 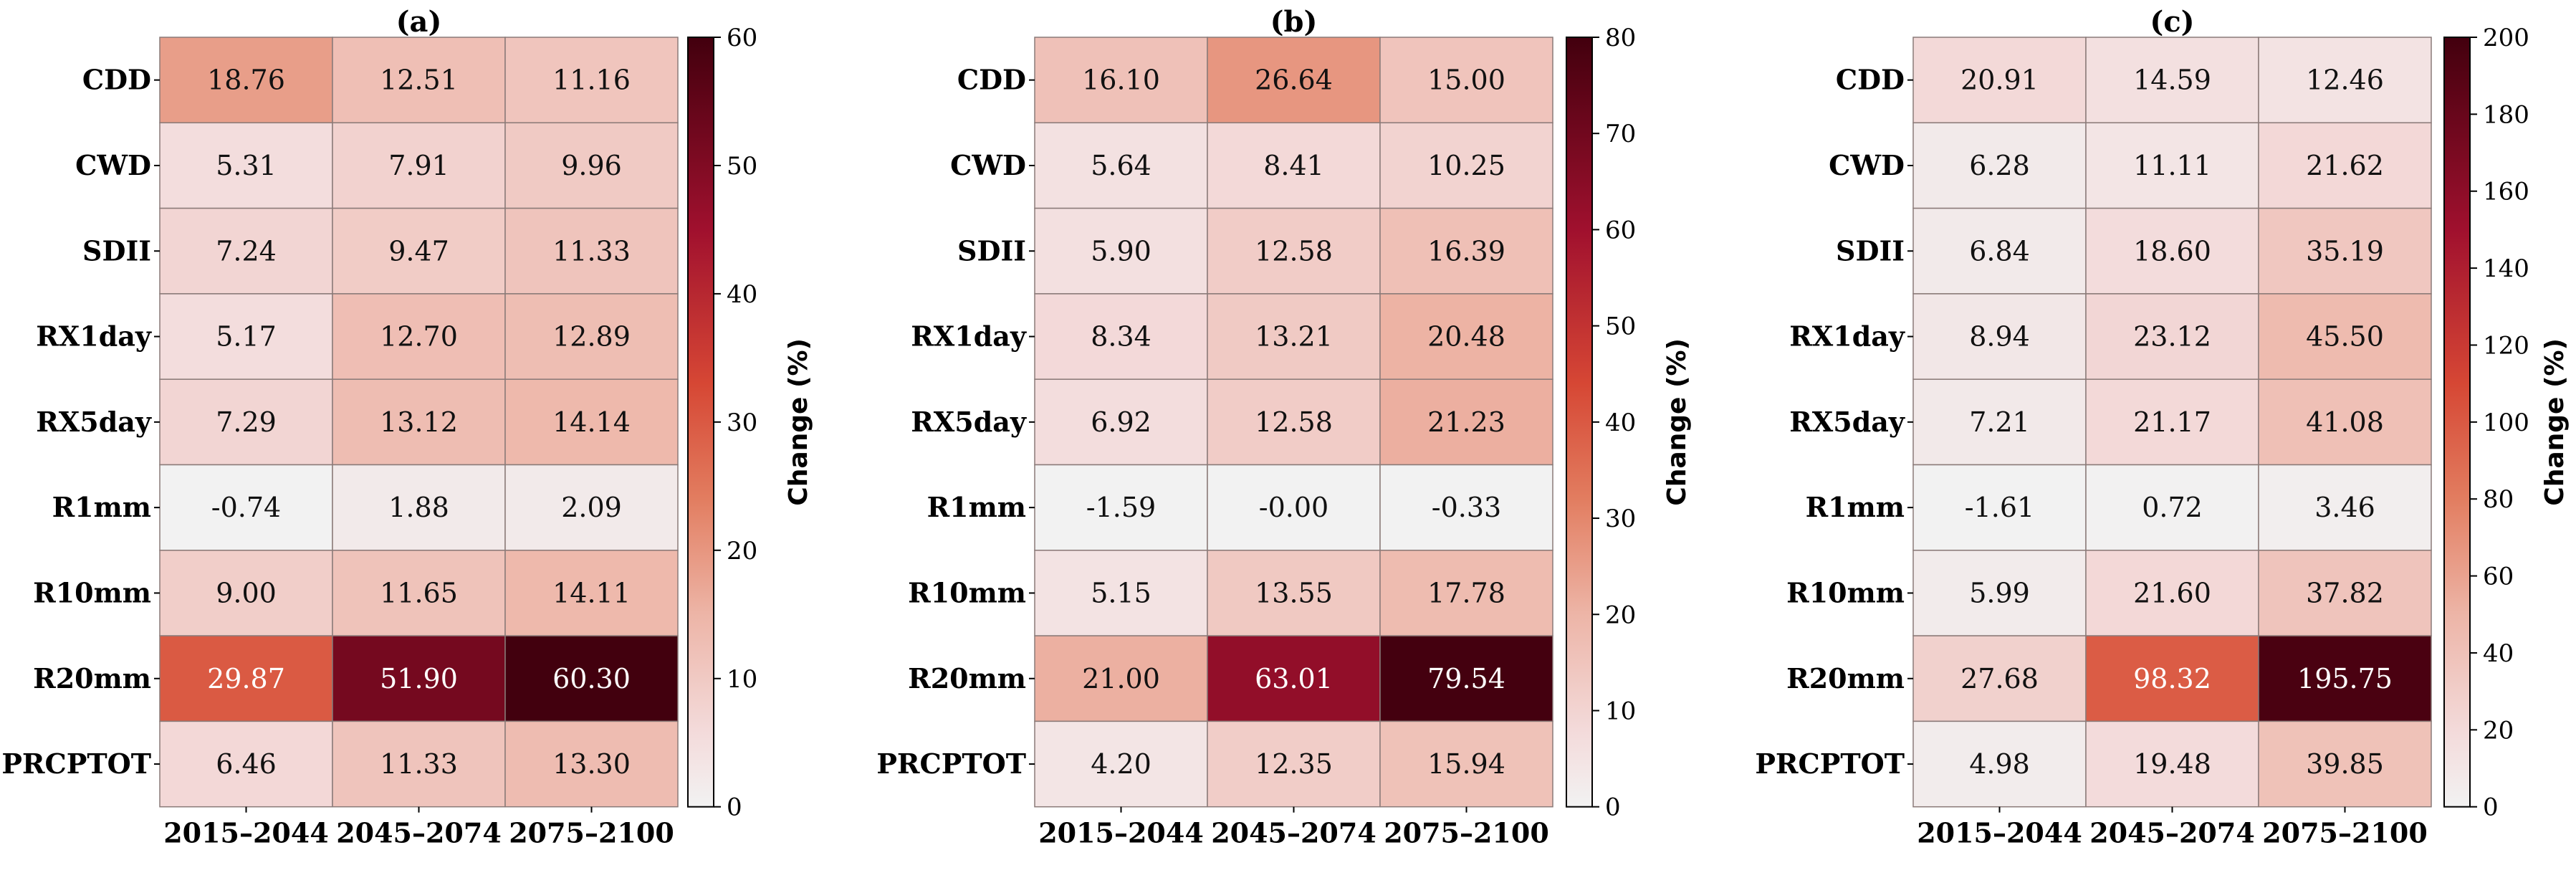 I want to click on cell-value: 21.62, so click(x=2345, y=165).